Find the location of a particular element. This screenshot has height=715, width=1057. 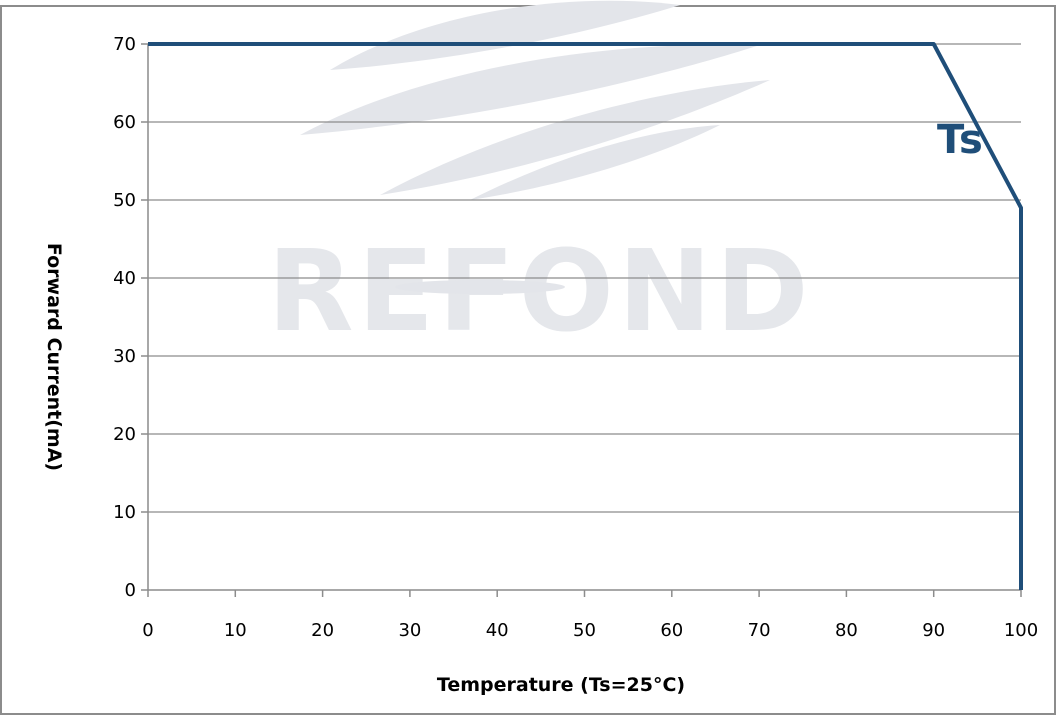

y-tick-label: 40 is located at coordinates (124, 278).